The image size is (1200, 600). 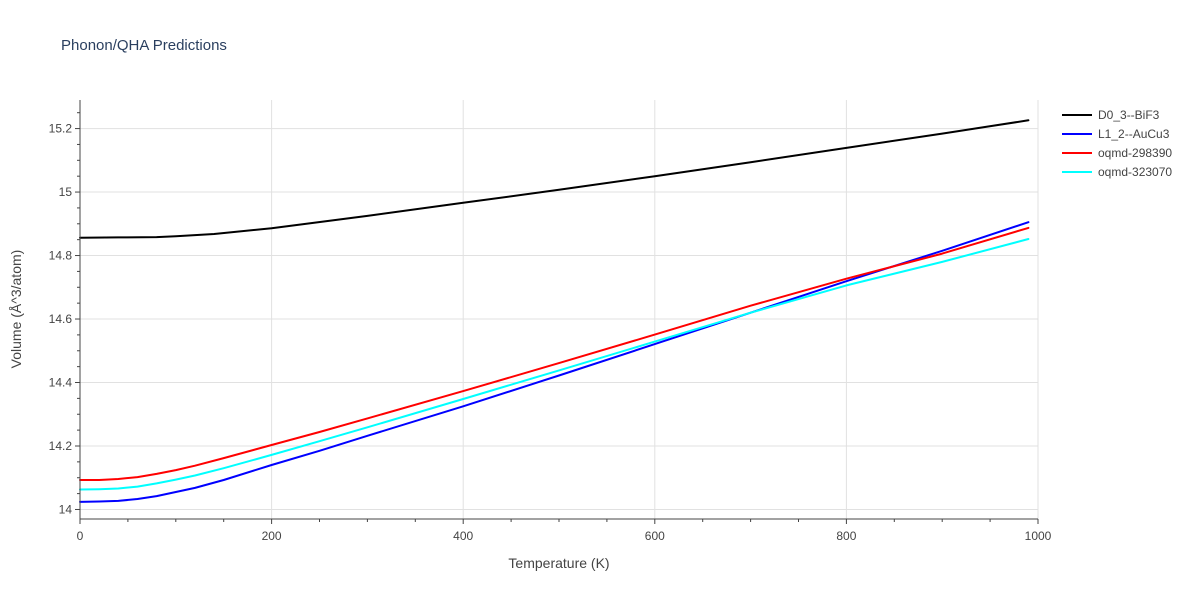 I want to click on x-tick-label: 400, so click(x=463, y=536).